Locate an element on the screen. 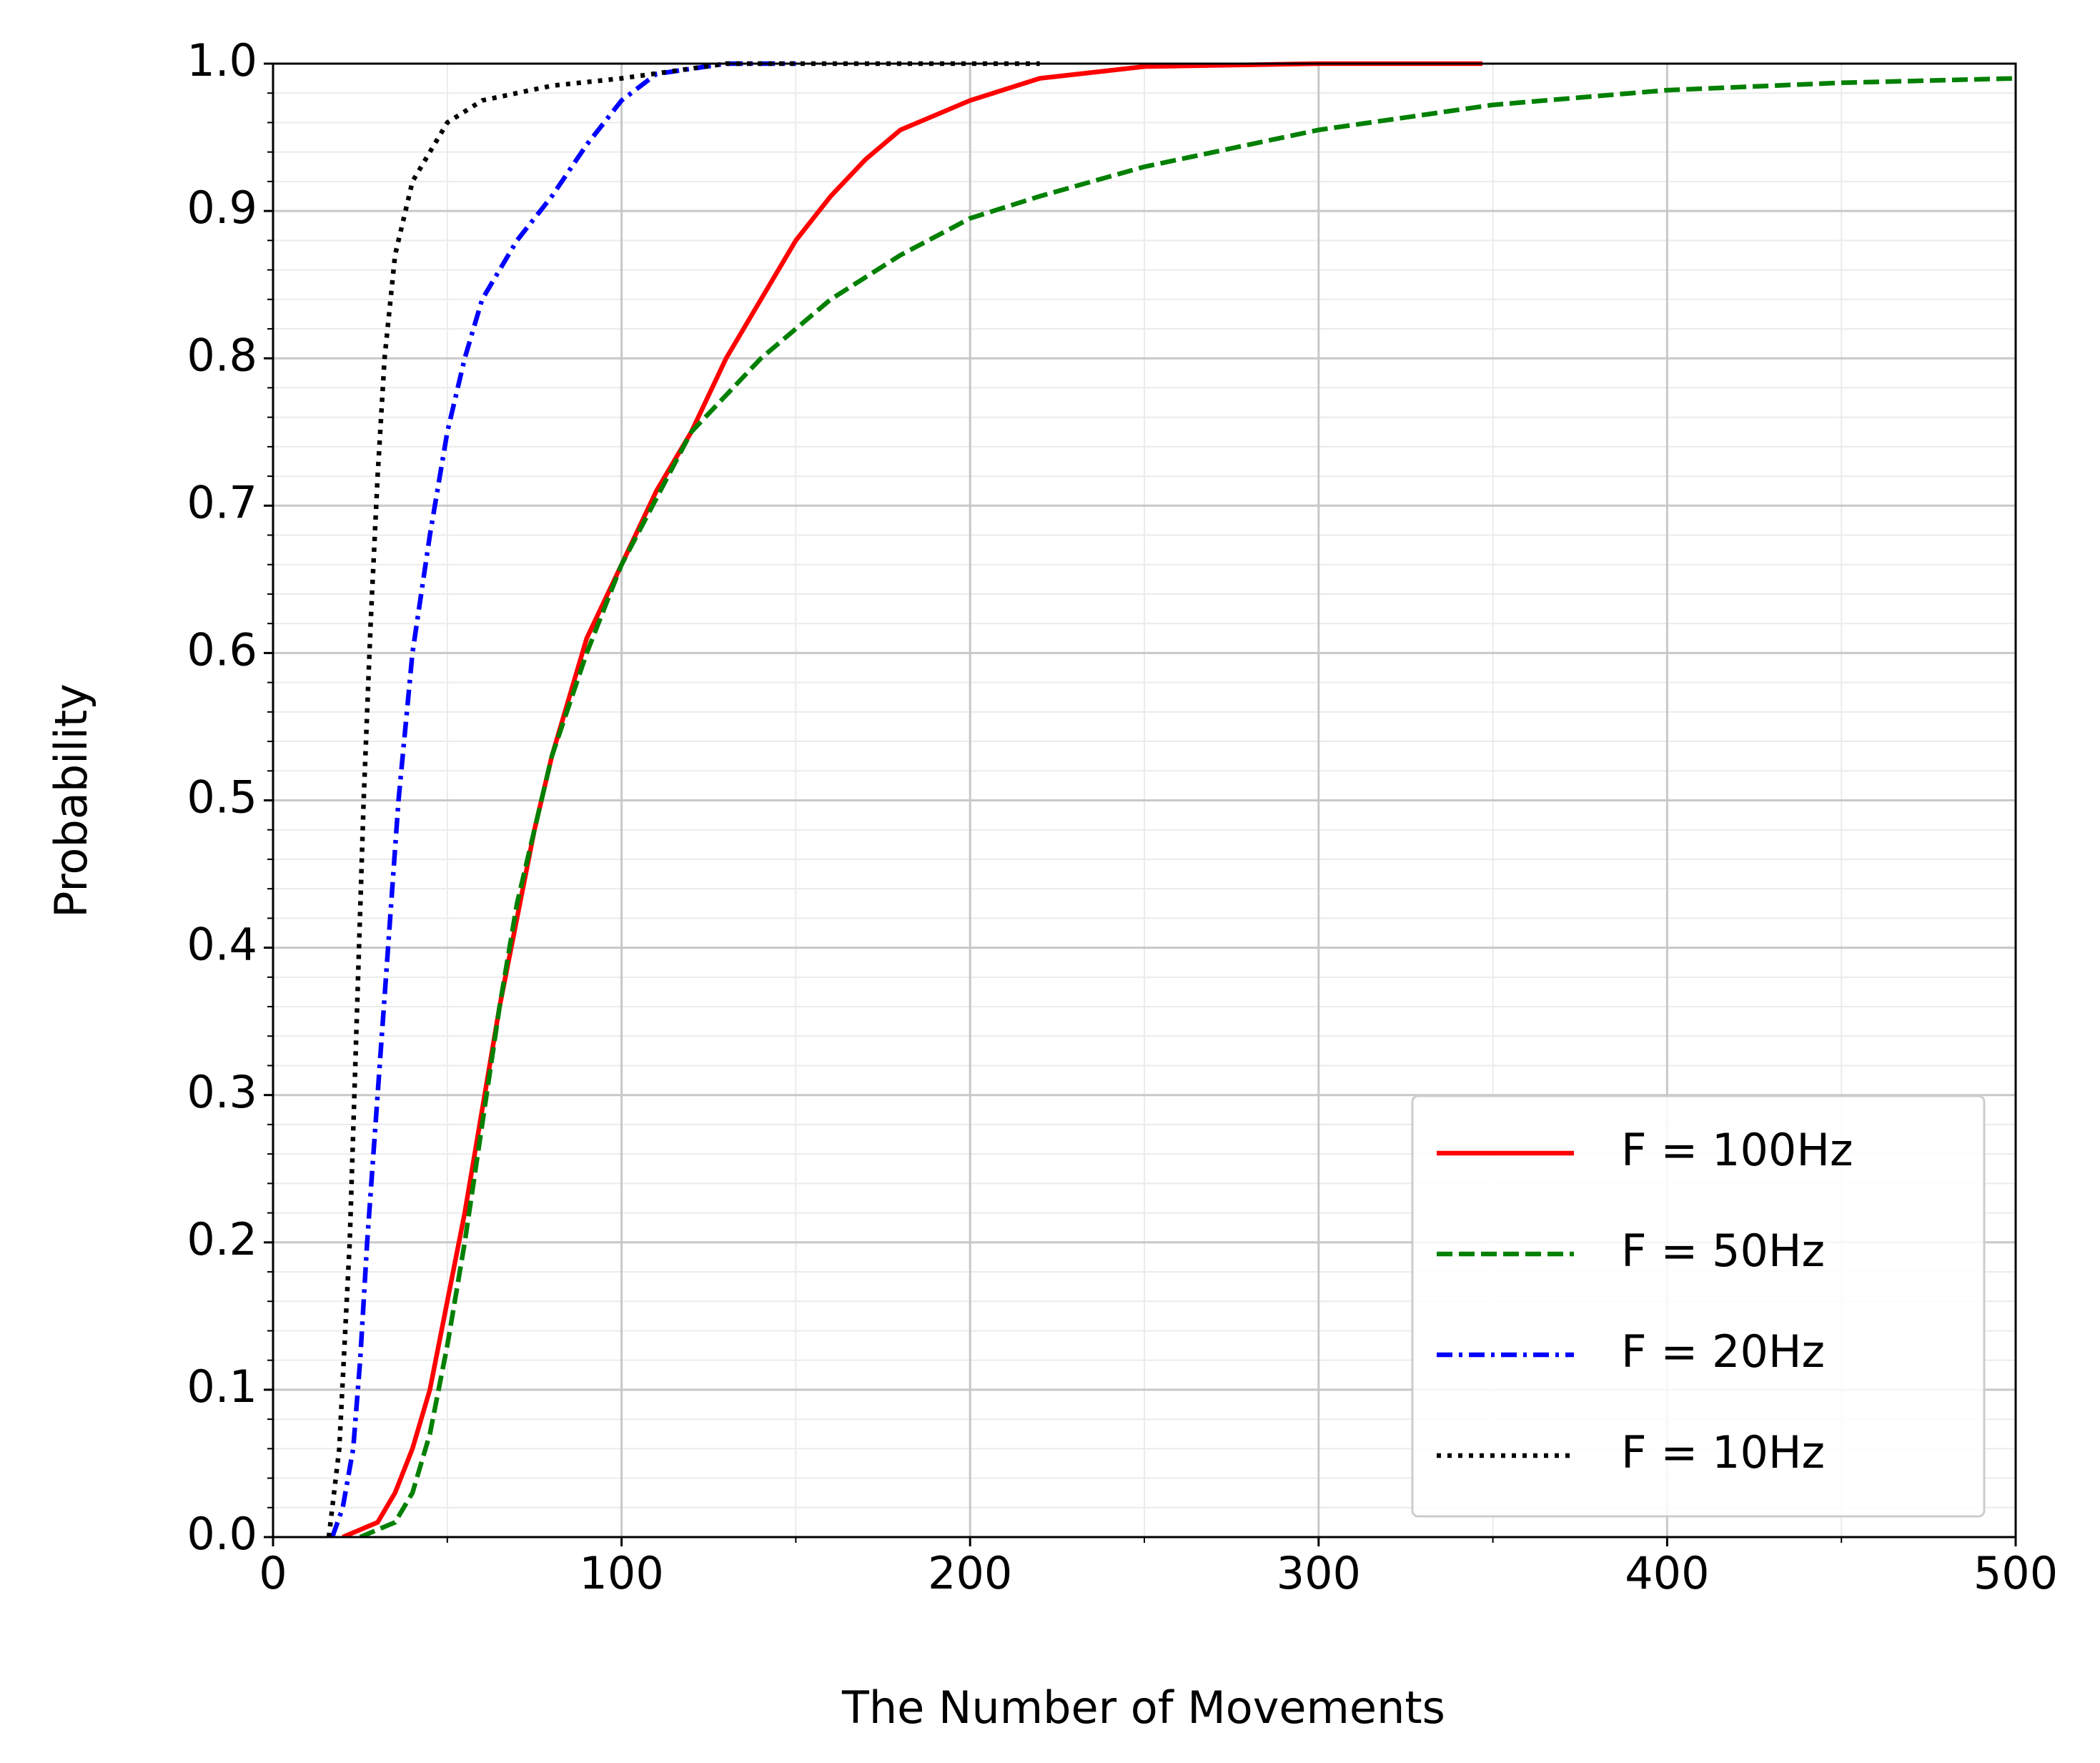  y-tick-label: 0.7 is located at coordinates (222, 502).